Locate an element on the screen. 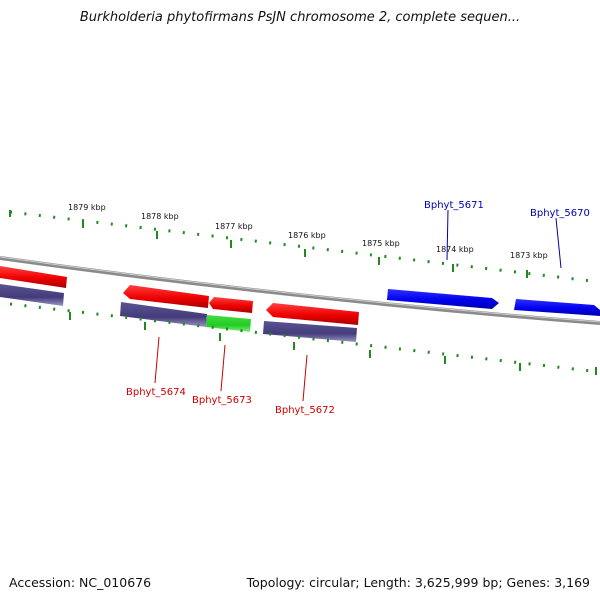 The image size is (600, 600). gene-label-bphyt-5673: Bphyt_5673 is located at coordinates (222, 400).